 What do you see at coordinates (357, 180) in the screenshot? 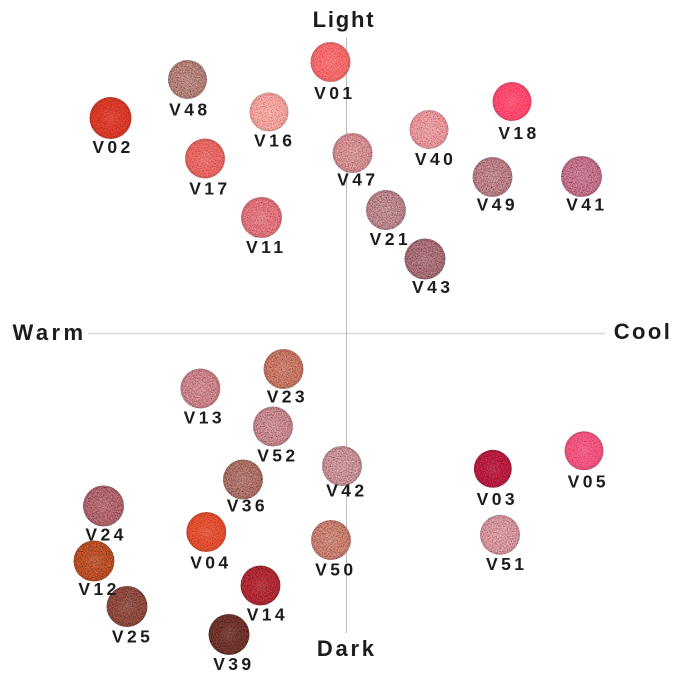
I see `svg-text: V47` at bounding box center [357, 180].